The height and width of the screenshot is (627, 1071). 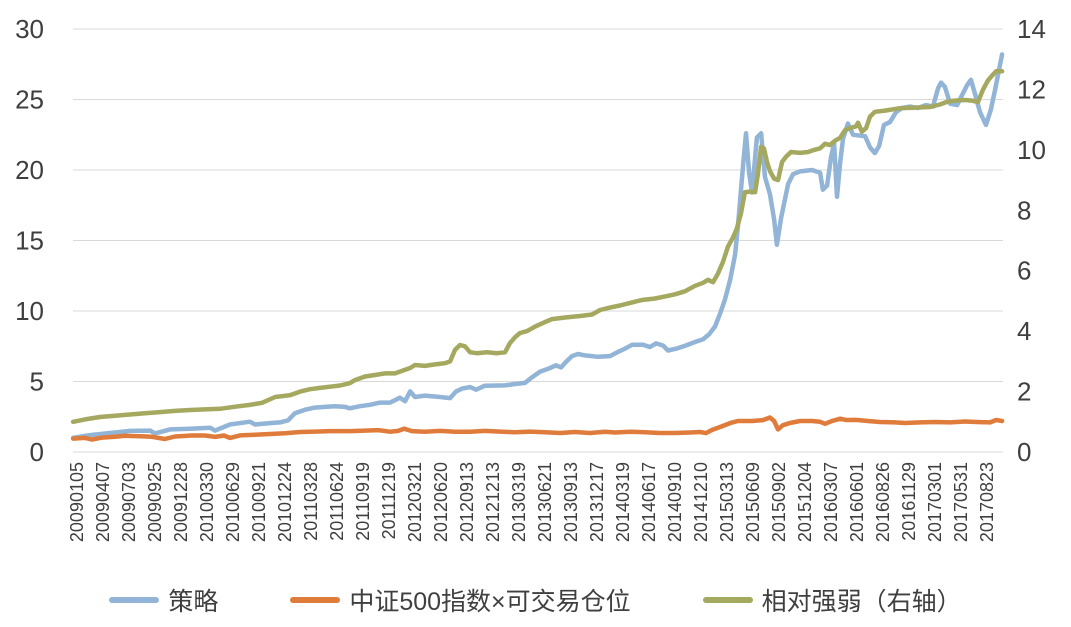 What do you see at coordinates (519, 502) in the screenshot?
I see `x-axis-tick-label: 20130319` at bounding box center [519, 502].